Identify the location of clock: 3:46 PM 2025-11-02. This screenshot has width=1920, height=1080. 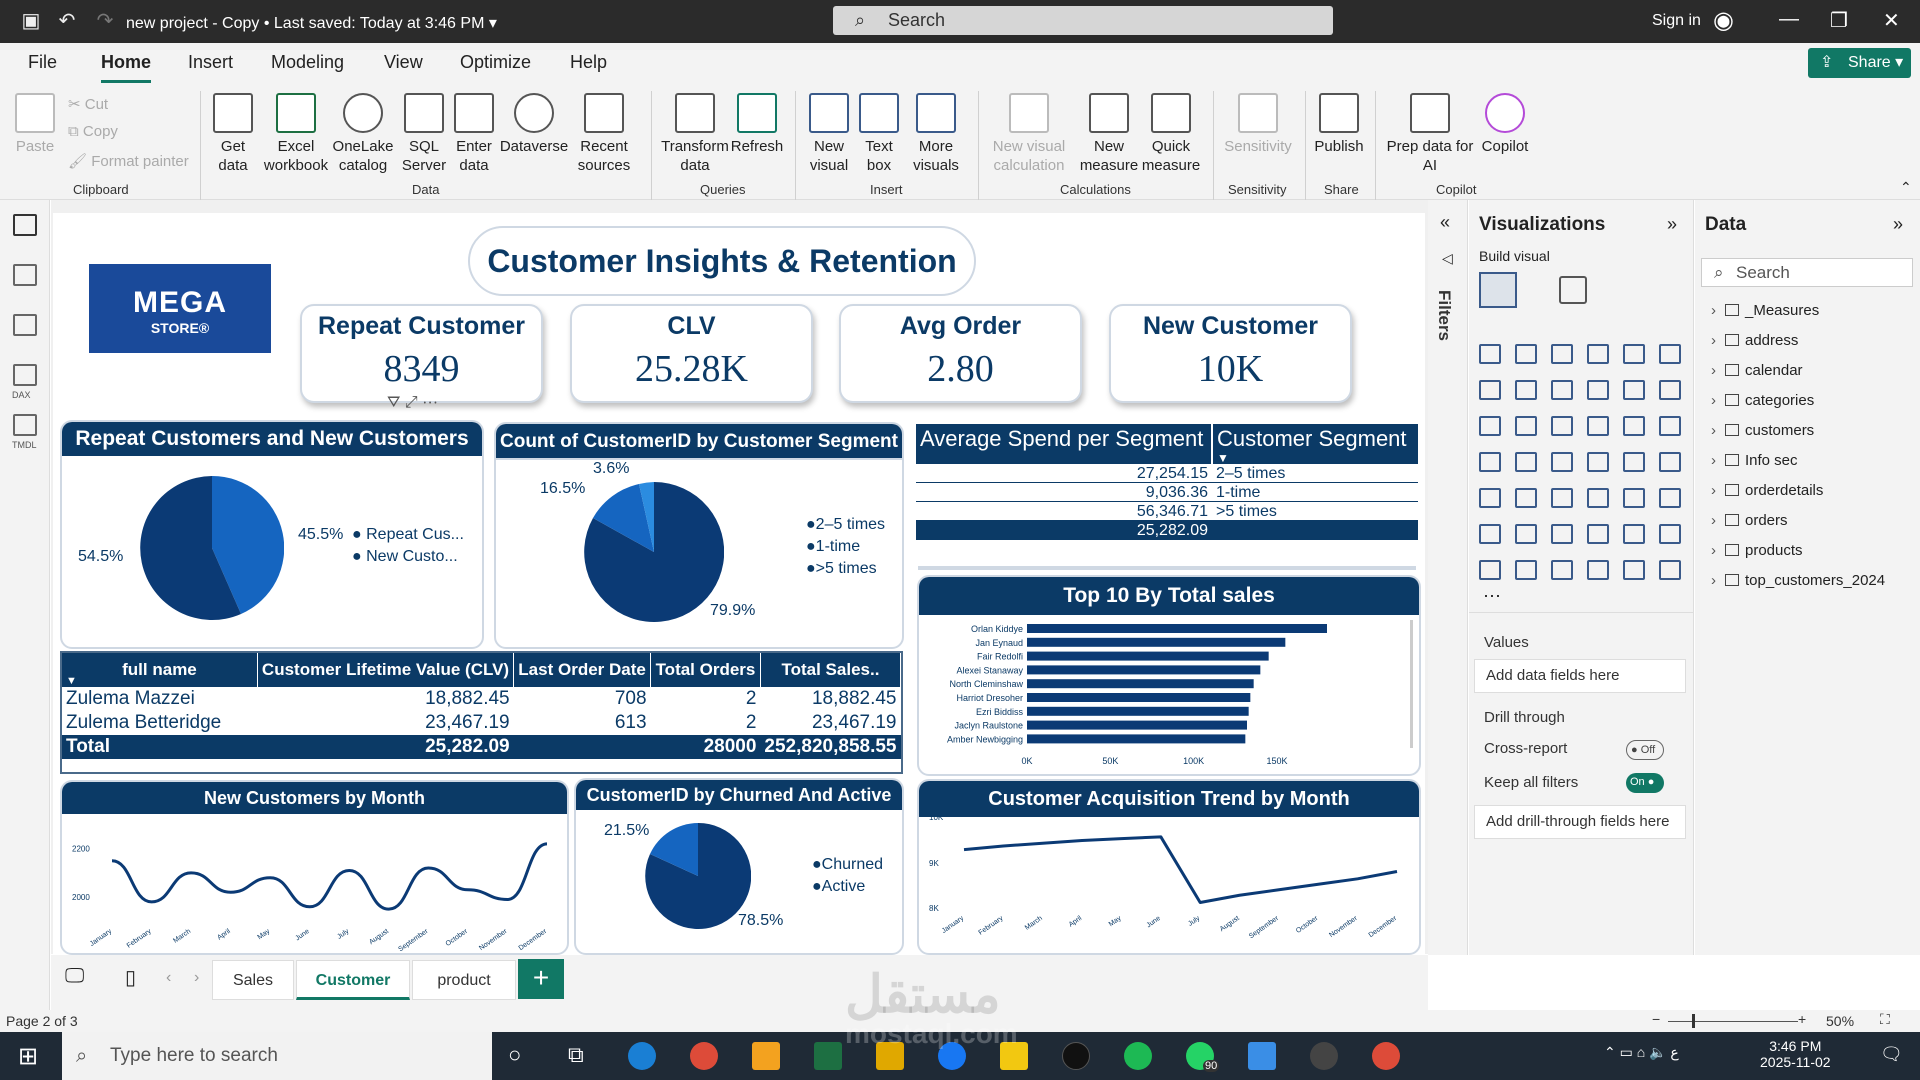
(1795, 1054).